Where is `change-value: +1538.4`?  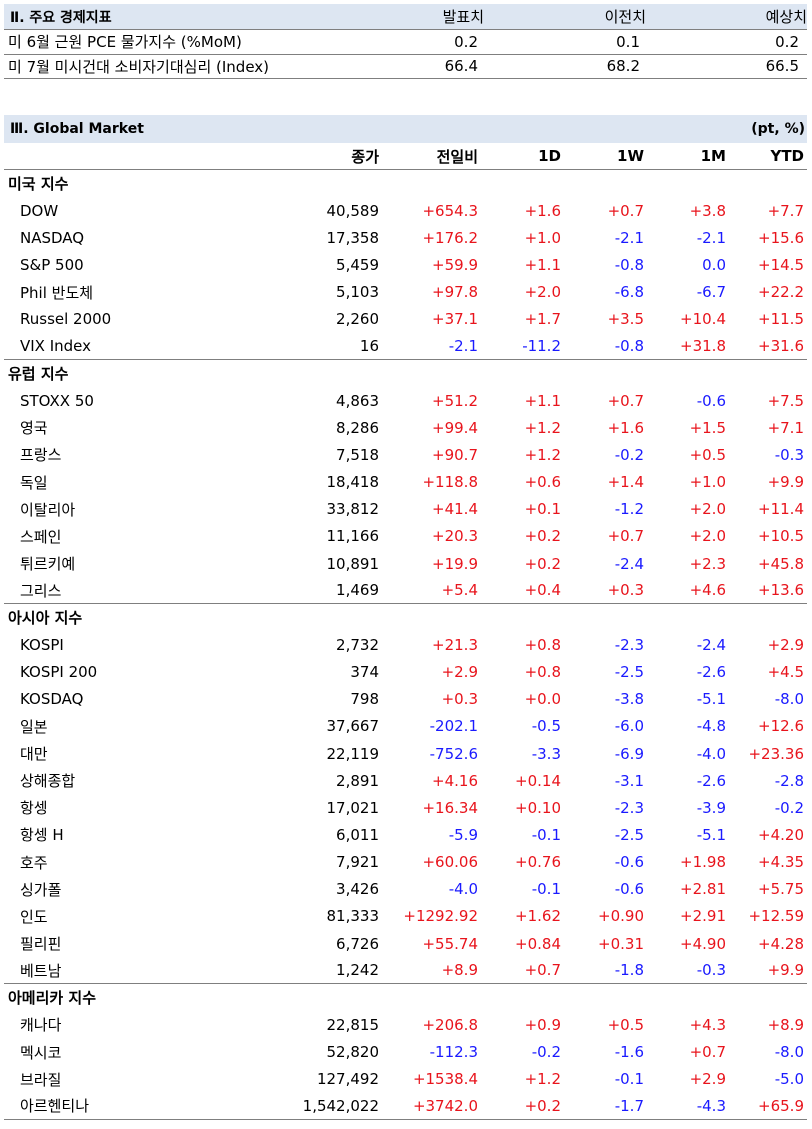 change-value: +1538.4 is located at coordinates (445, 1079).